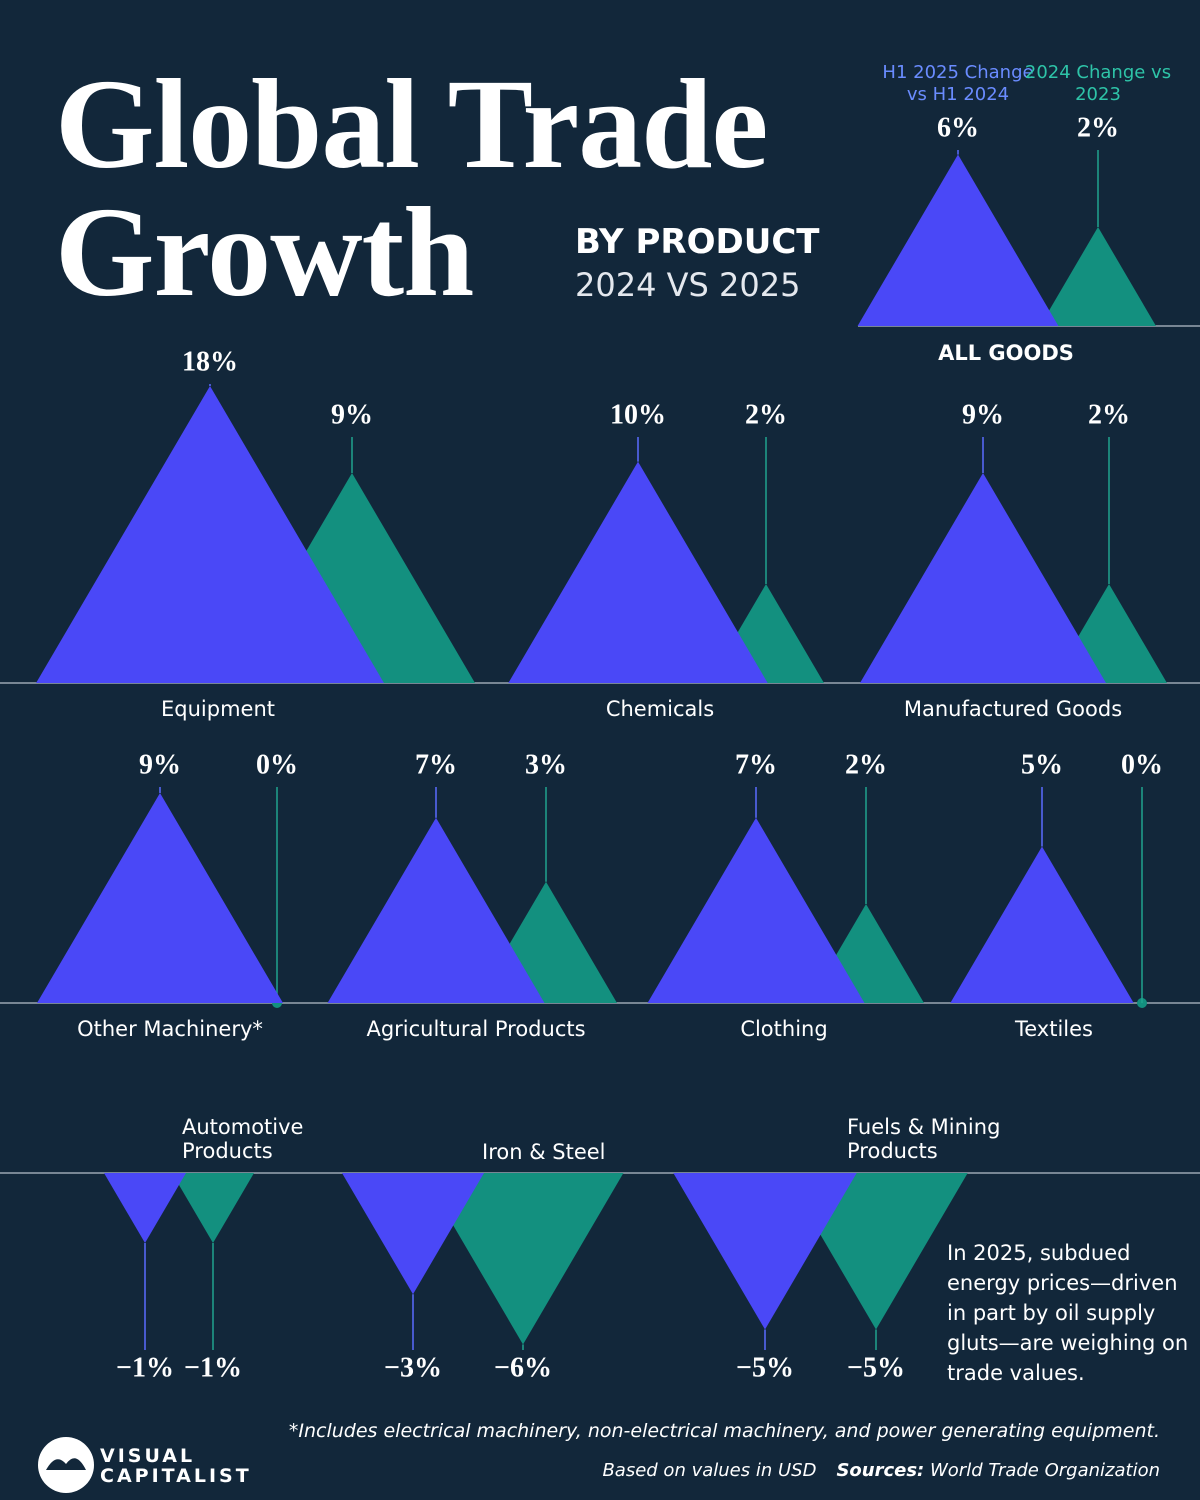  Describe the element at coordinates (638, 414) in the screenshot. I see `value-label: 10%` at that location.